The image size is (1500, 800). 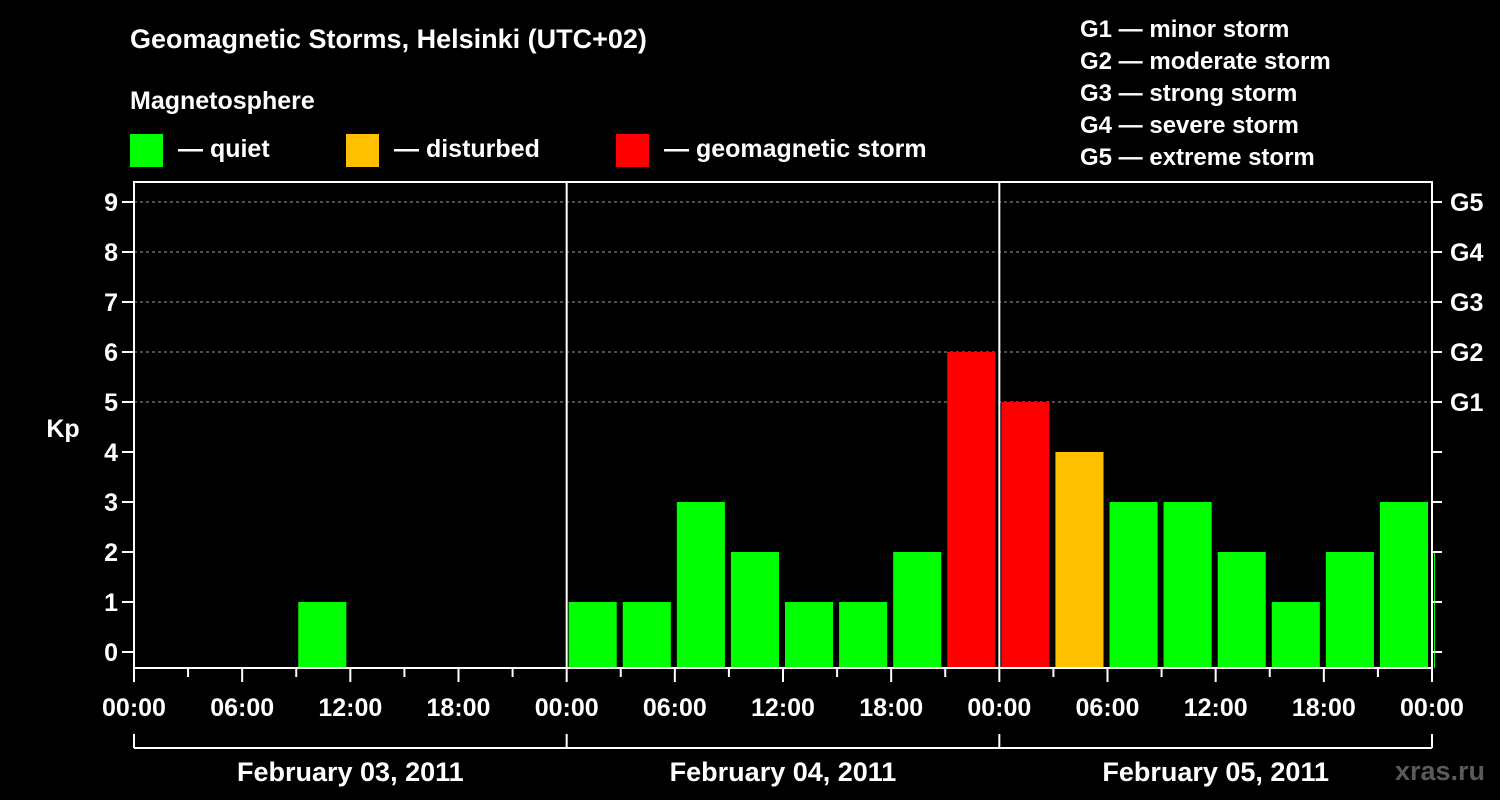 I want to click on watermark: xras.ru, so click(x=1440, y=771).